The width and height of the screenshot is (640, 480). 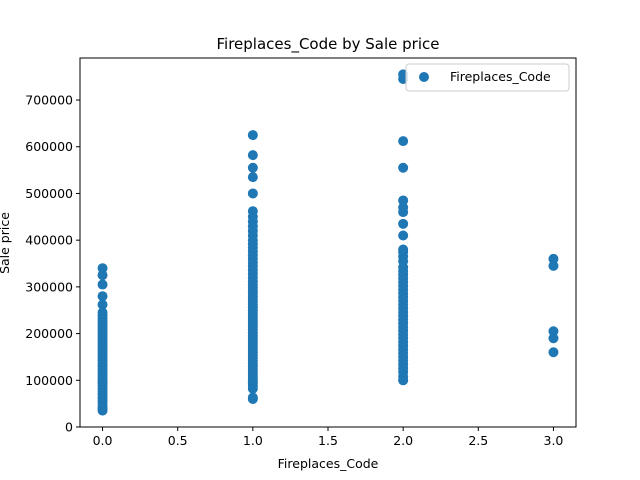 I want to click on x-tick-label: 1.5, so click(x=328, y=440).